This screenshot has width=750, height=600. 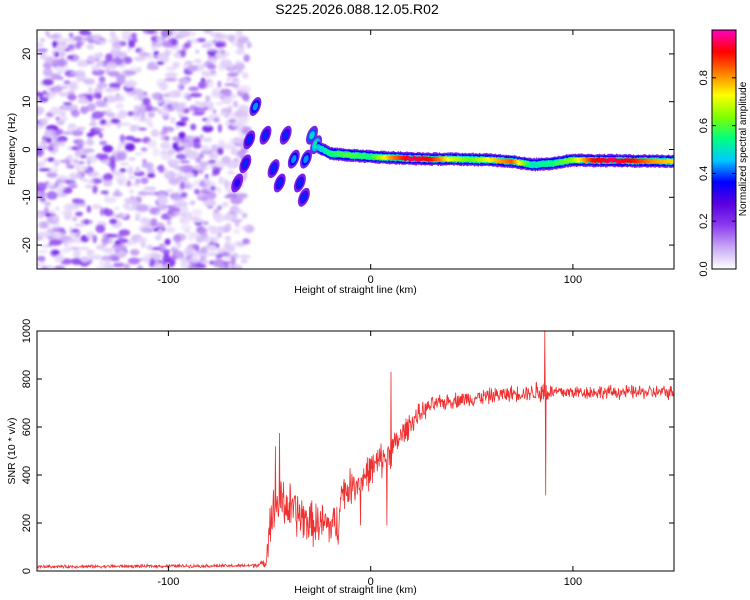 What do you see at coordinates (724, 149) in the screenshot?
I see `colorbar-frame` at bounding box center [724, 149].